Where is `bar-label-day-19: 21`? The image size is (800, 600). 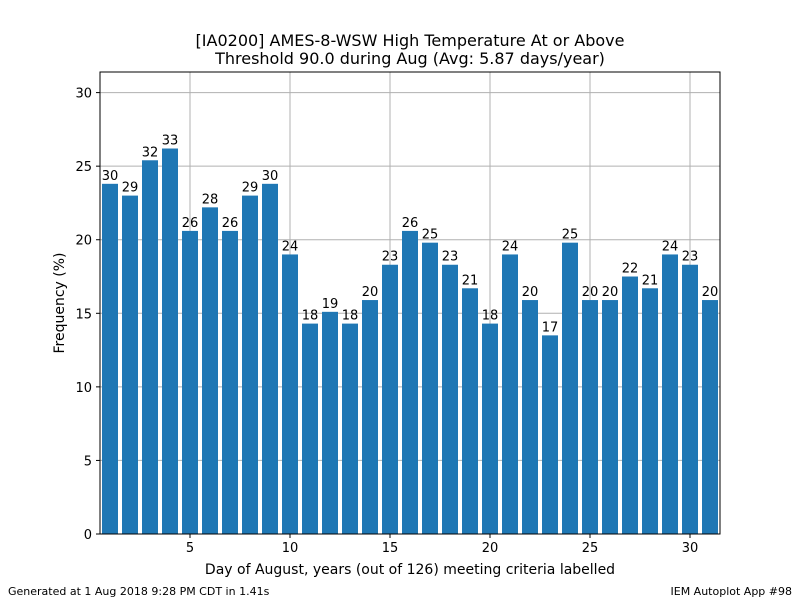
bar-label-day-19: 21 is located at coordinates (470, 280).